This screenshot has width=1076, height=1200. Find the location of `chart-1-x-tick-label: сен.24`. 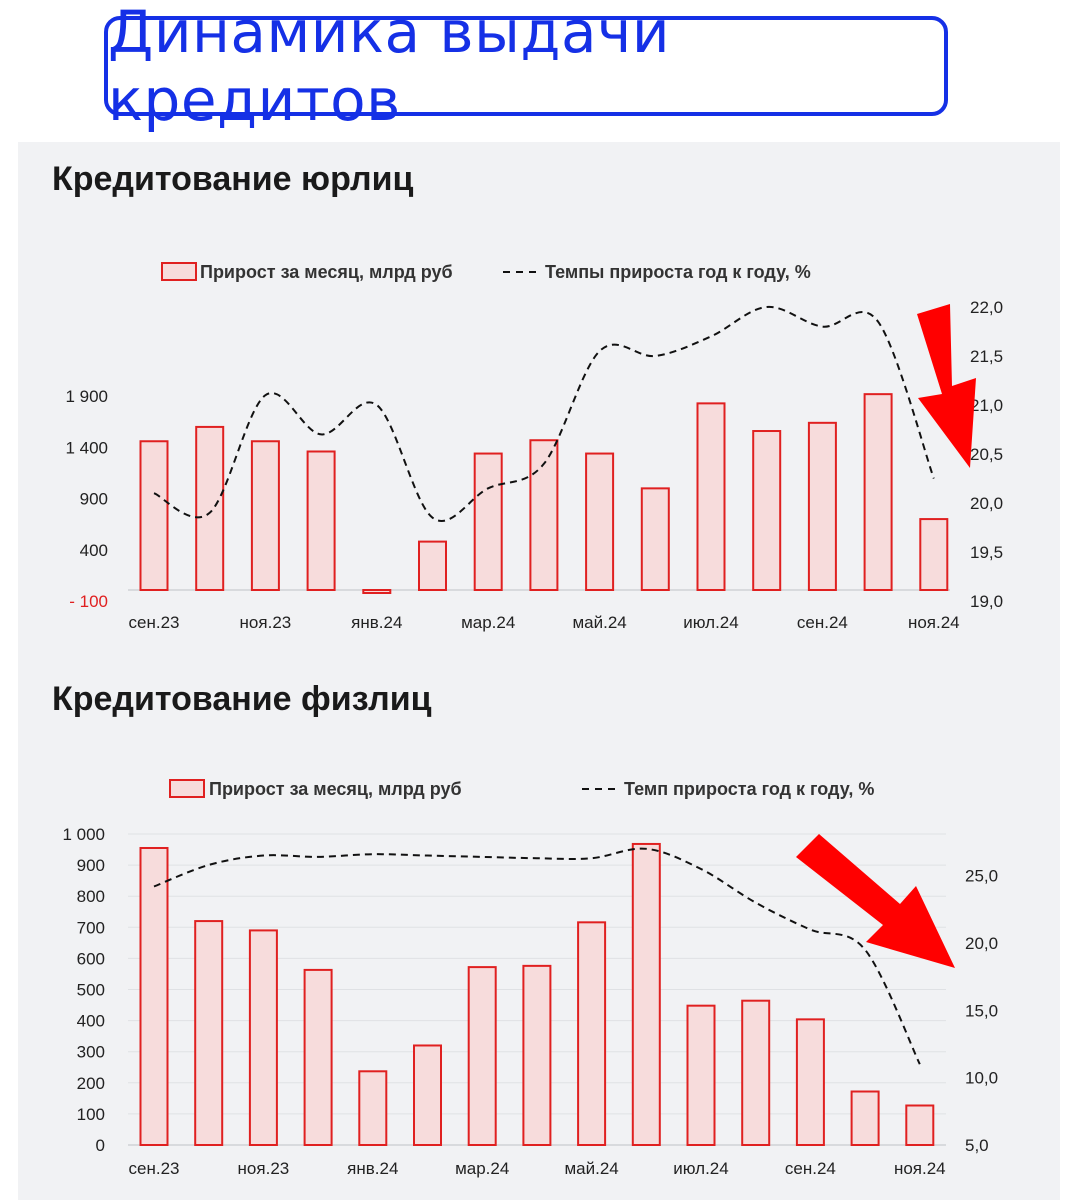

chart-1-x-tick-label: сен.24 is located at coordinates (822, 622).